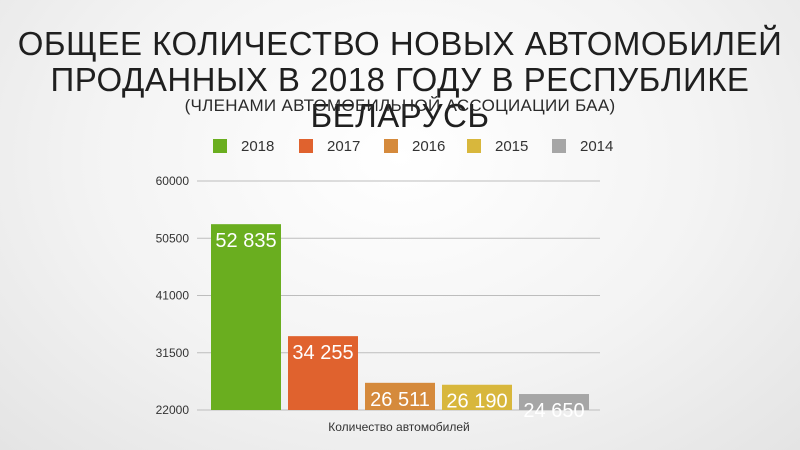 Image resolution: width=800 pixels, height=450 pixels. I want to click on bar-2017, so click(323, 373).